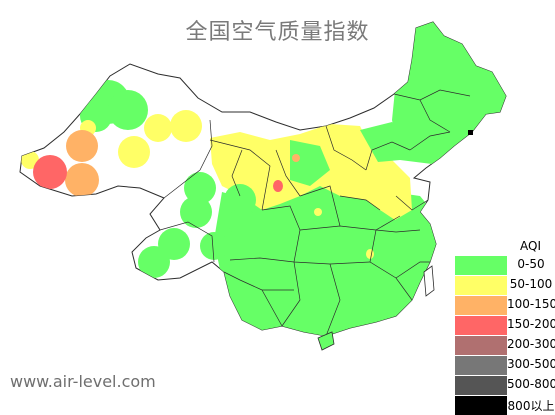 The height and width of the screenshot is (415, 555). Describe the element at coordinates (278, 186) in the screenshot. I see `aqi-spot-unhealthy-north` at that location.